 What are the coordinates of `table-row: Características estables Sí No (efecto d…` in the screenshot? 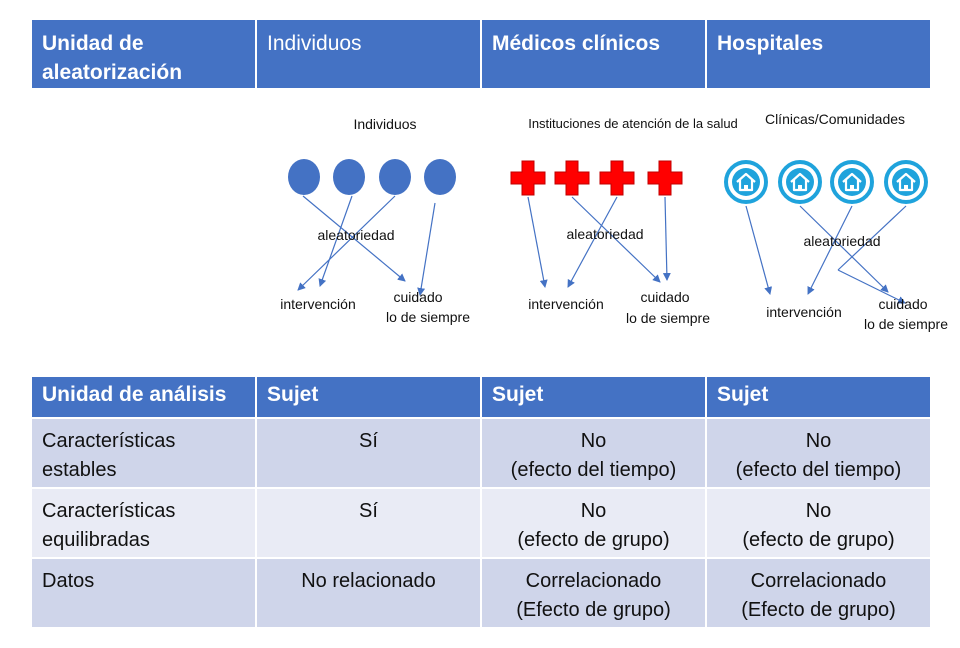 It's located at (481, 453).